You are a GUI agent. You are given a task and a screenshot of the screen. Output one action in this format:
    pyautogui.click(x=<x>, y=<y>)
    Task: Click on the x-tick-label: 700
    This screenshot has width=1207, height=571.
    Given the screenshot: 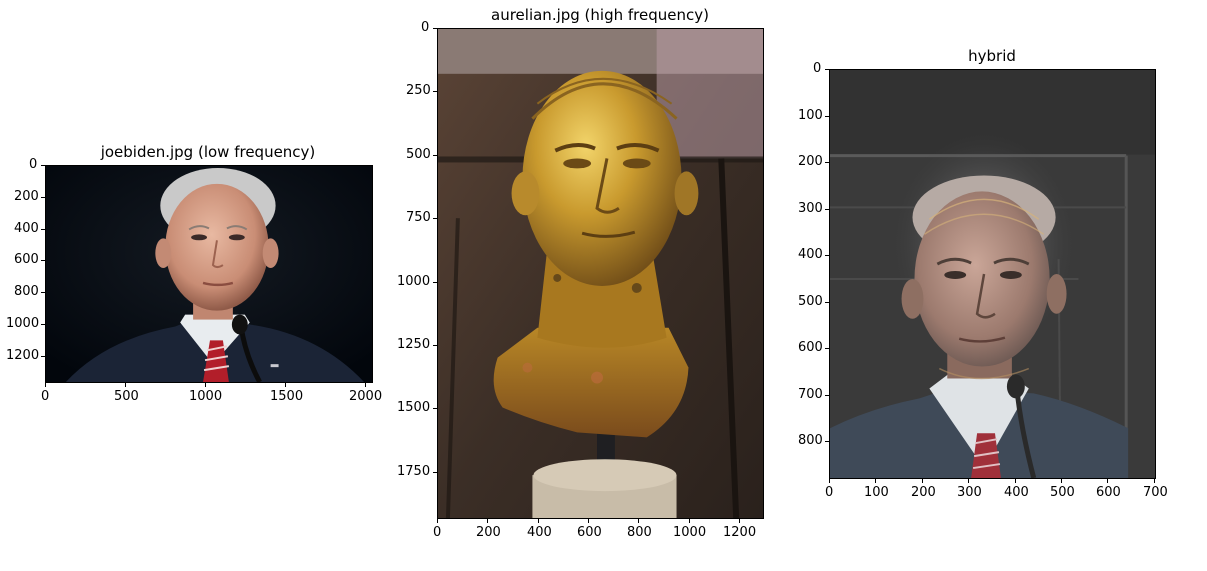 What is the action you would take?
    pyautogui.click(x=1155, y=492)
    